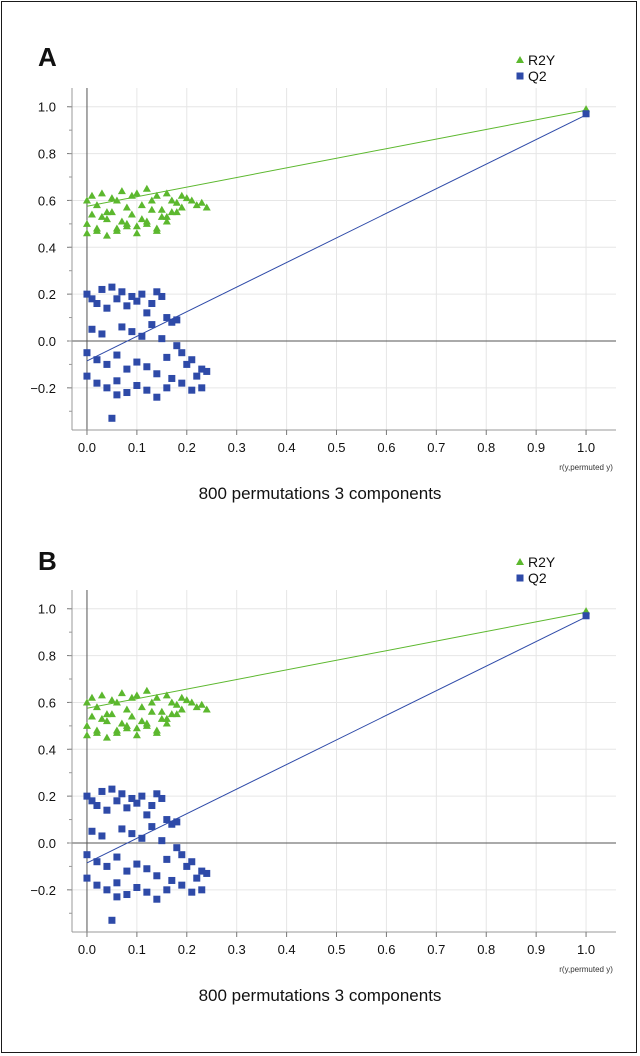 The height and width of the screenshot is (1056, 640). I want to click on x-tick-label: 1.0, so click(586, 447).